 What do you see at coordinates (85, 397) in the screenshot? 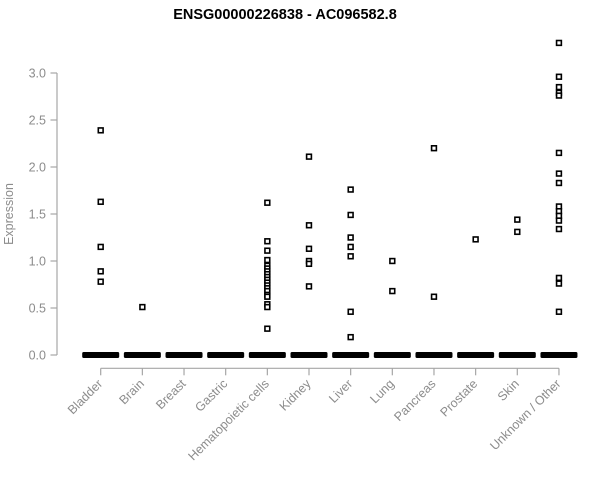
I see `x-tick-label: Bladder` at bounding box center [85, 397].